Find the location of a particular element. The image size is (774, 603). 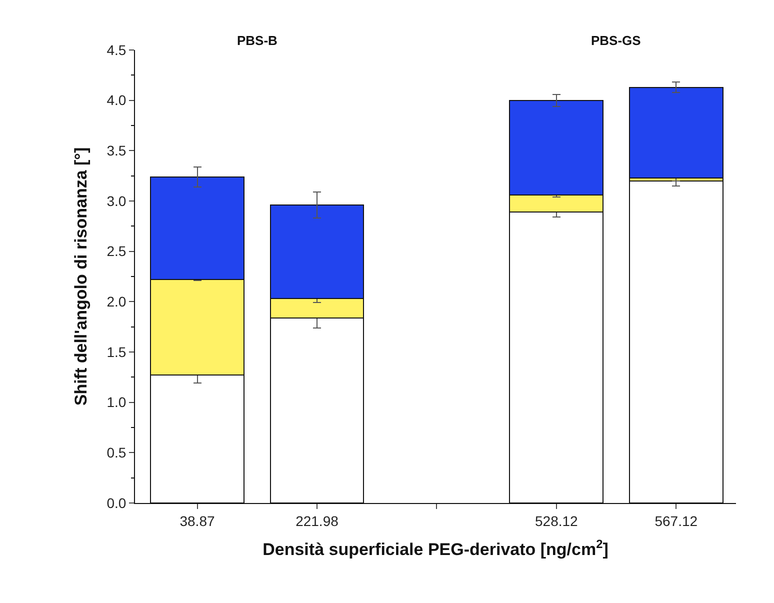

y-tick-label: 2.5 is located at coordinates (116, 251).